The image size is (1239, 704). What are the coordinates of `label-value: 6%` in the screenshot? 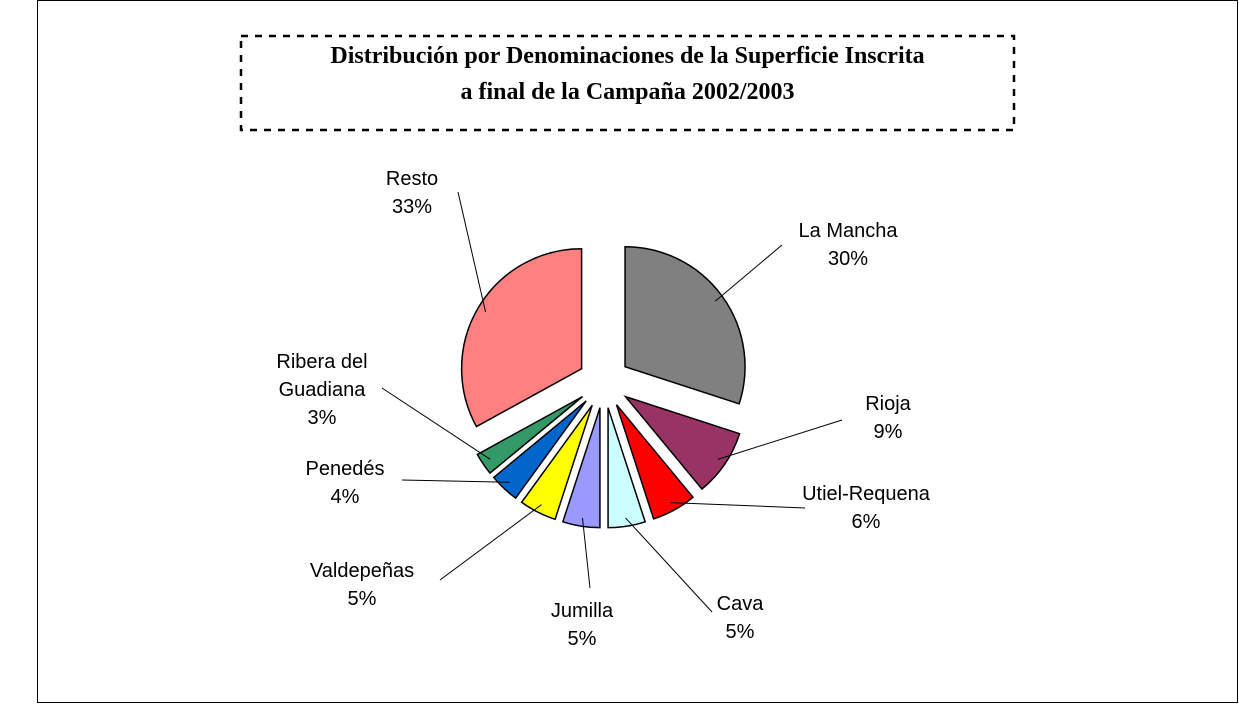 It's located at (866, 522).